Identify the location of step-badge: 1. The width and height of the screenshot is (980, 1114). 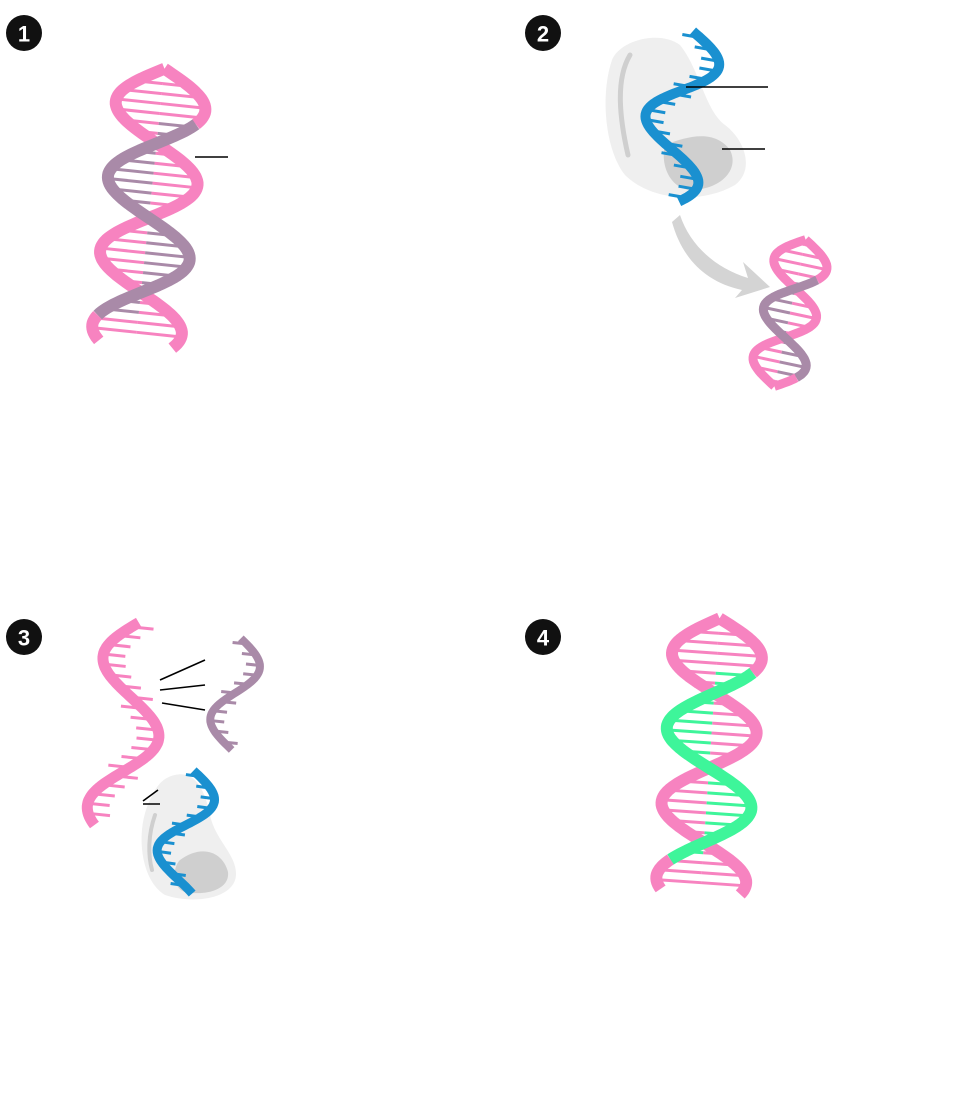
(24, 33).